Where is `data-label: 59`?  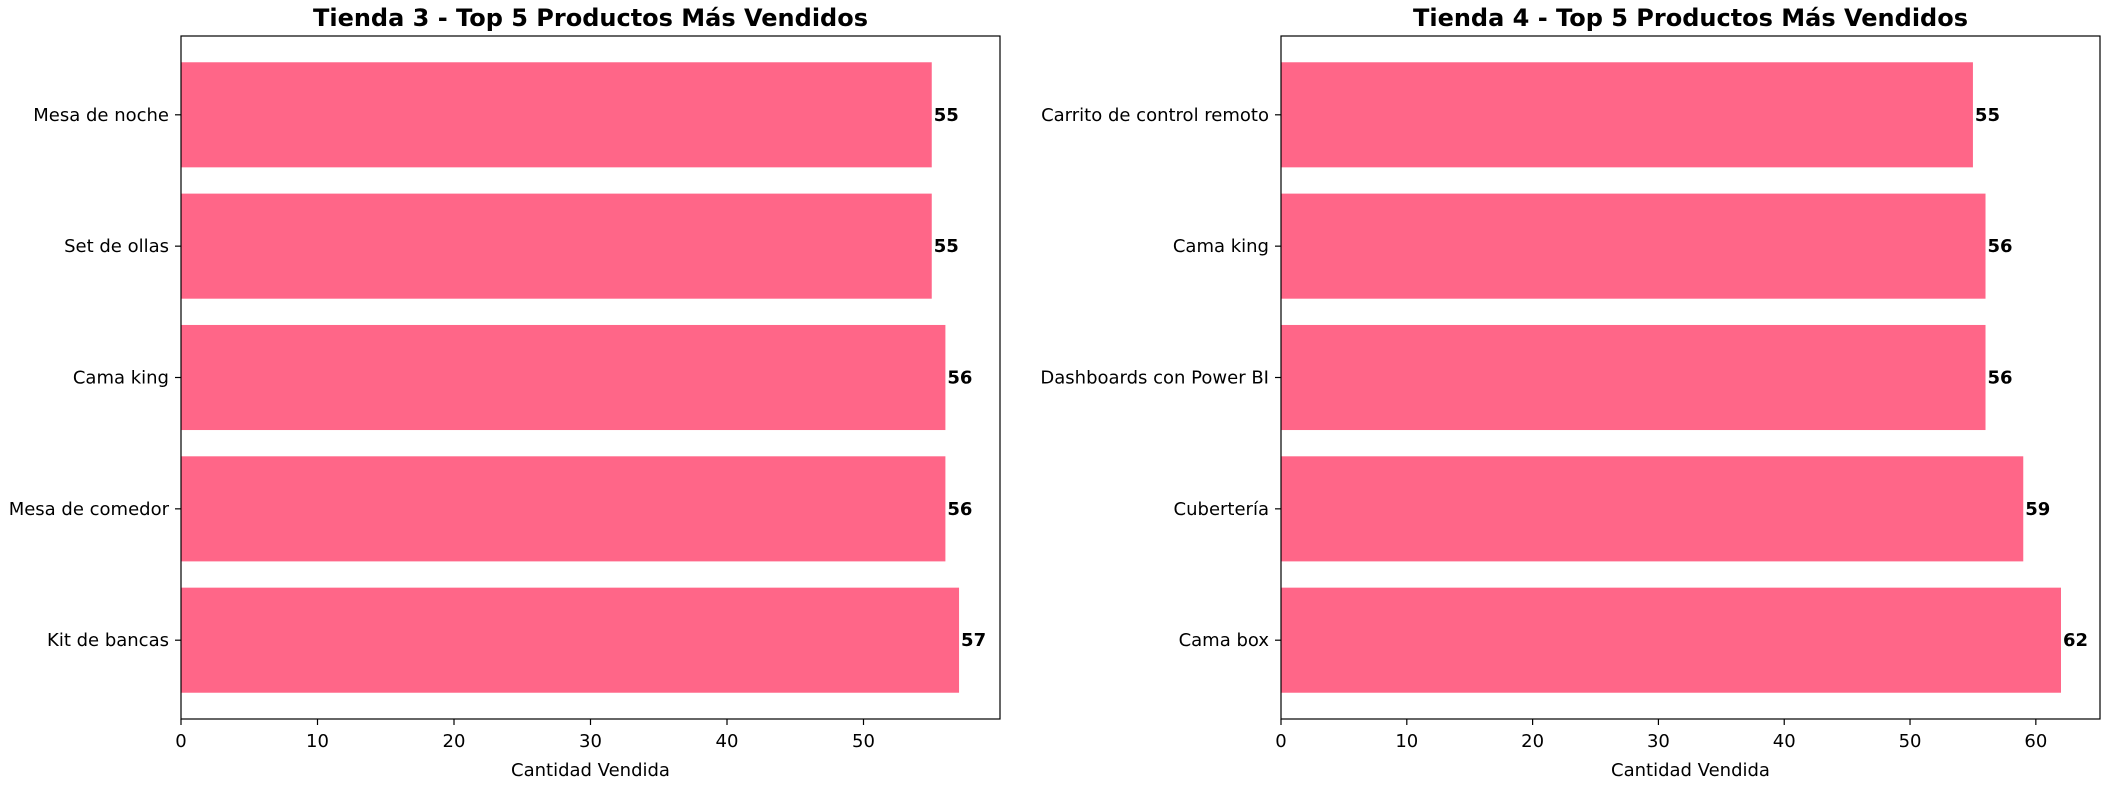 data-label: 59 is located at coordinates (2037, 509).